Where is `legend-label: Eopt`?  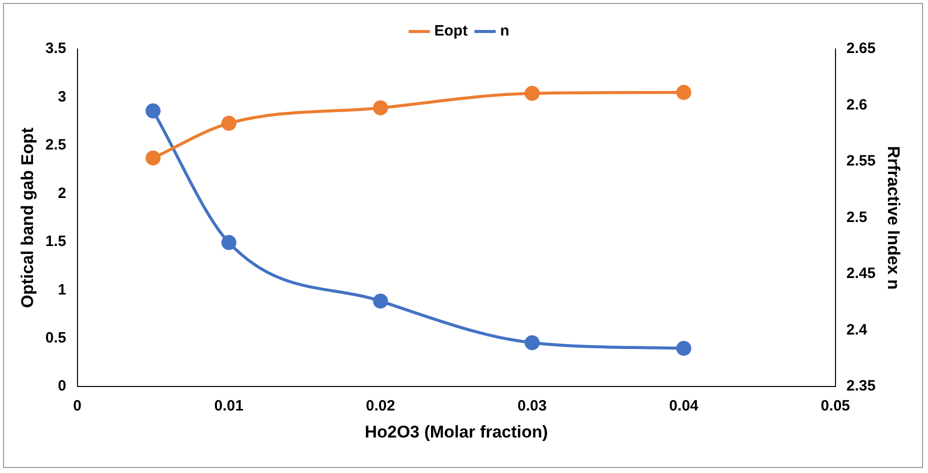 legend-label: Eopt is located at coordinates (451, 31).